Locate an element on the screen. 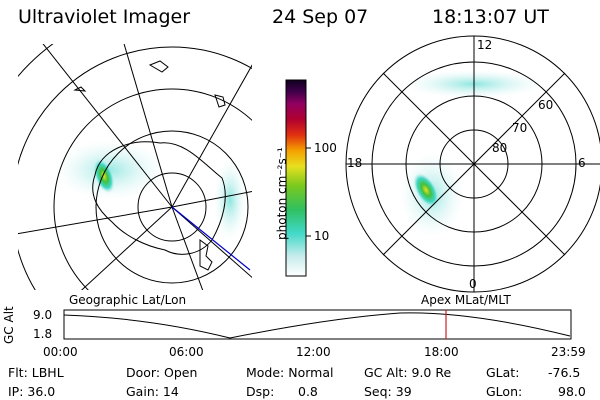  x-tick-1200: 12:00 is located at coordinates (313, 352).